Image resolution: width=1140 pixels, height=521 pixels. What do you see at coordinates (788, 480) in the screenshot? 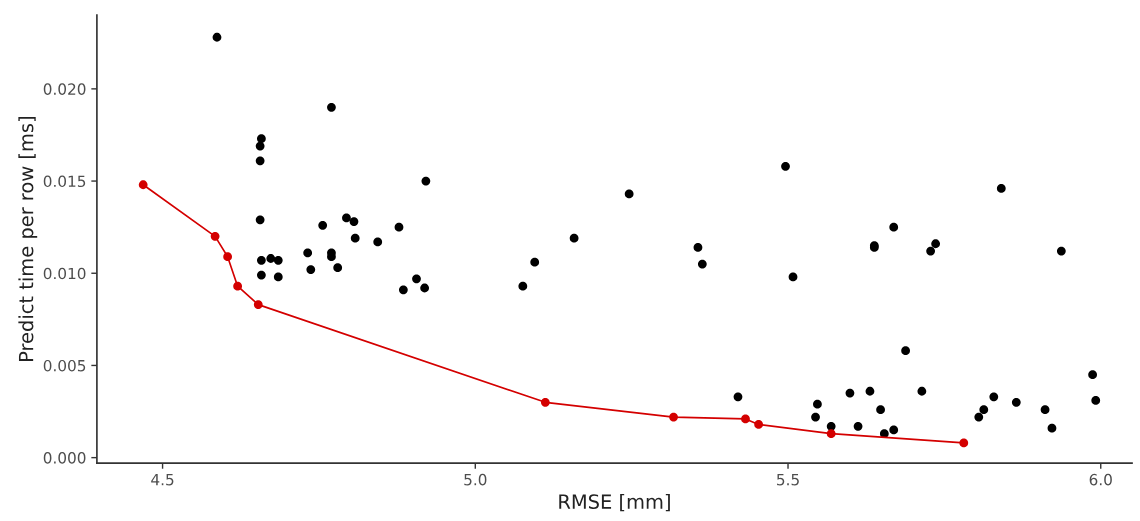
I see `x-tick-label: 5.5` at bounding box center [788, 480].